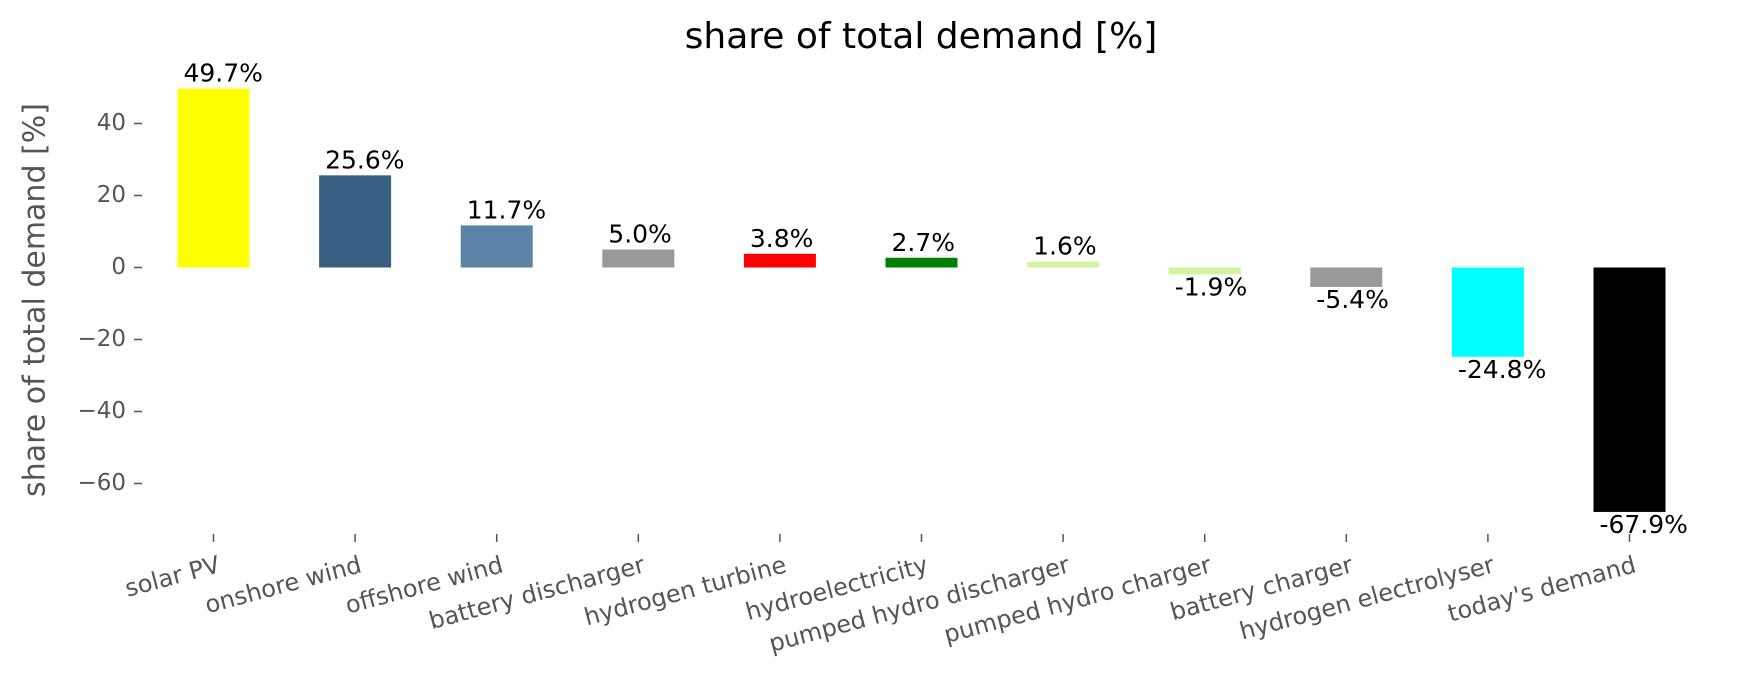 This screenshot has width=1753, height=689. Describe the element at coordinates (101, 339) in the screenshot. I see `y-tick-label: −20` at that location.